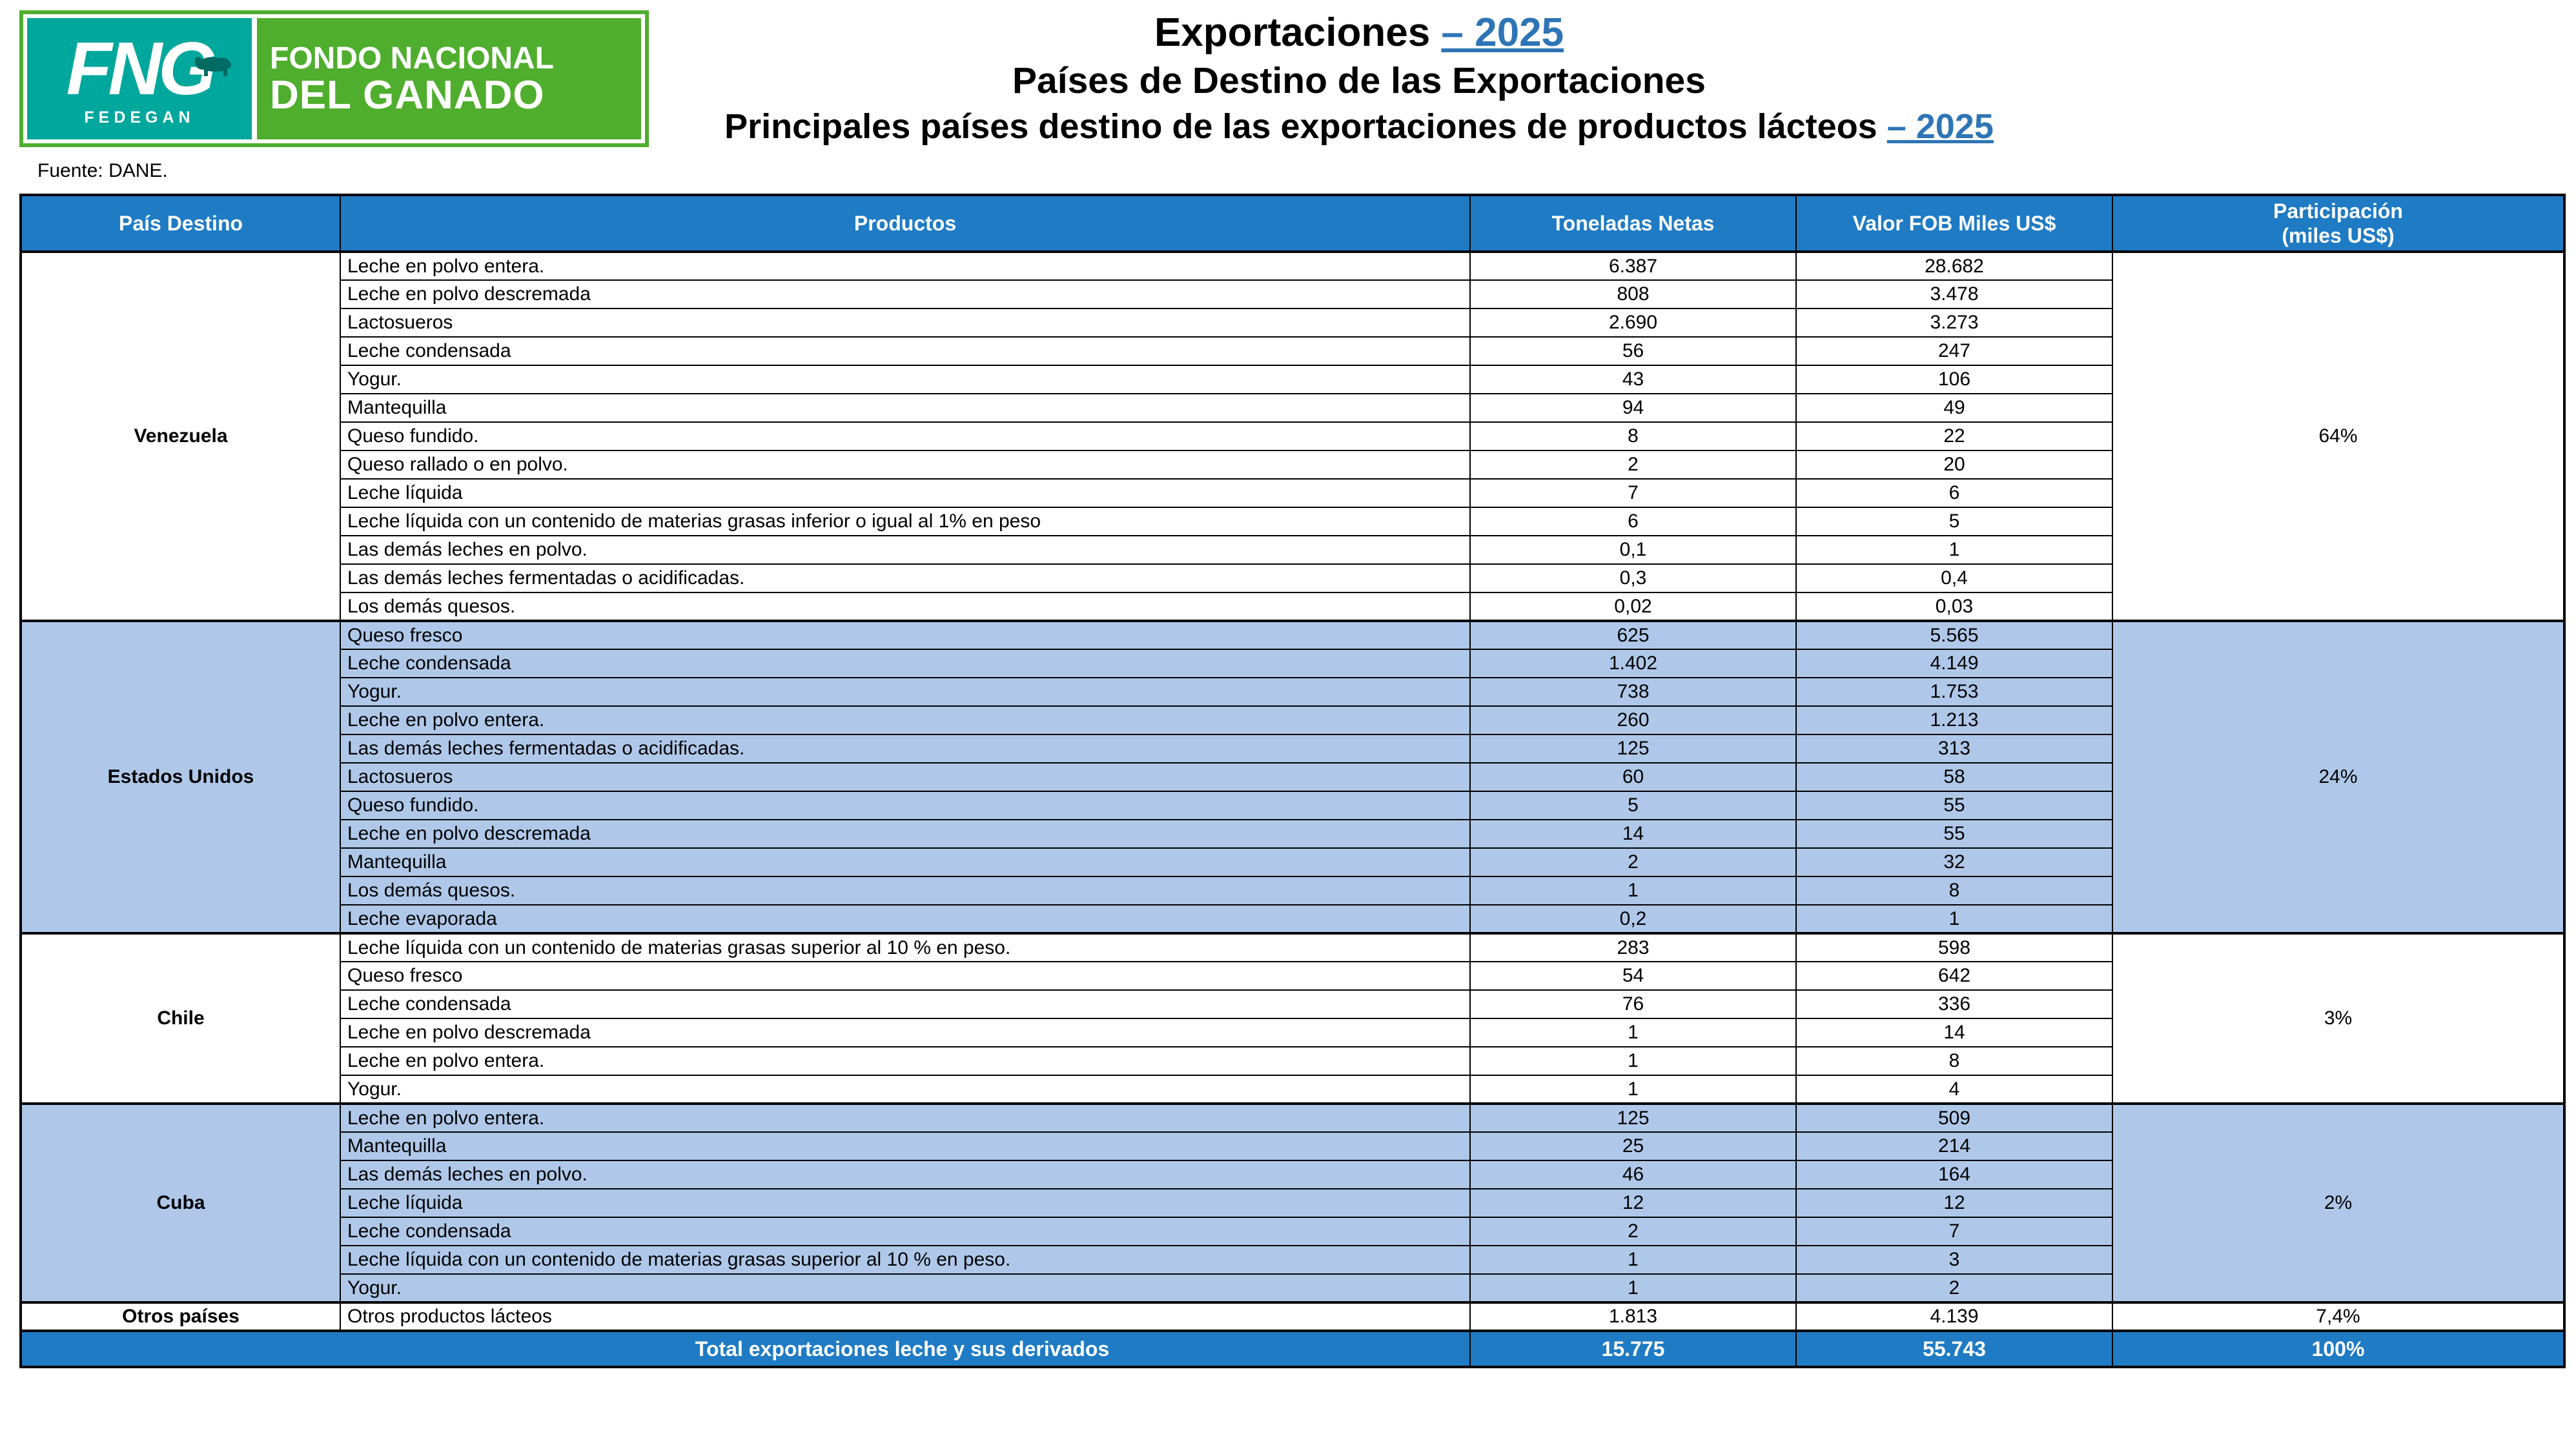 This screenshot has height=1447, width=2576. What do you see at coordinates (1292, 720) in the screenshot?
I see `product-row: Leche en polvo entera. 260 1.213` at bounding box center [1292, 720].